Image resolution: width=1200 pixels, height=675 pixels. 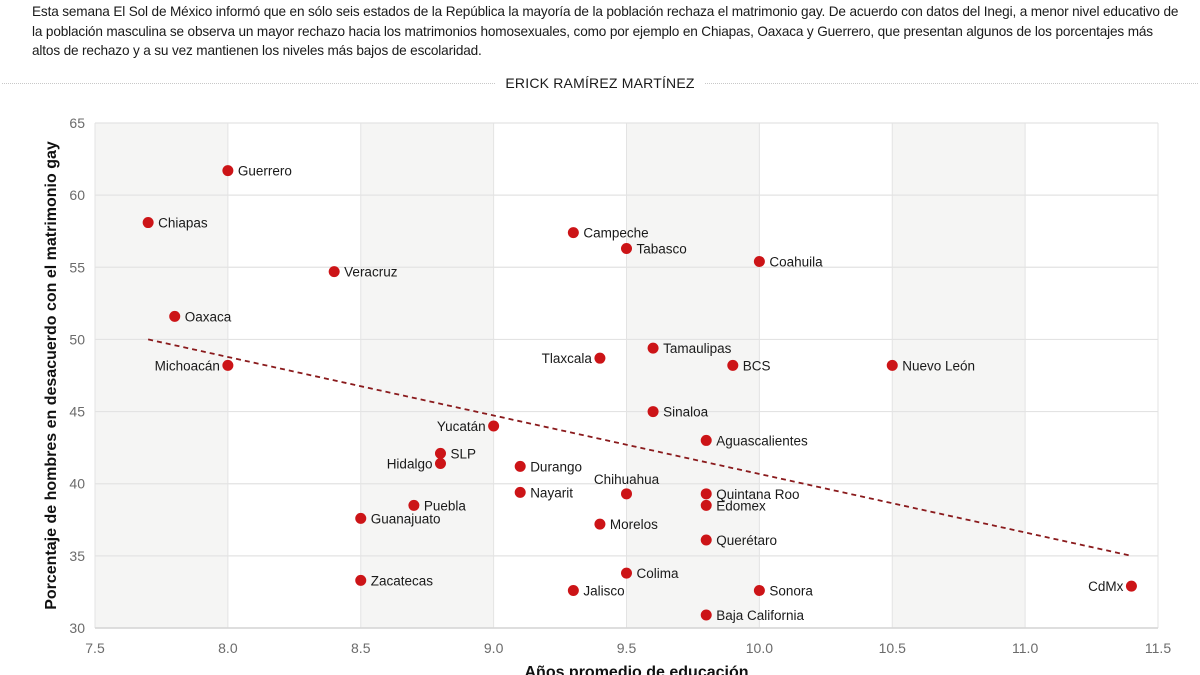 I want to click on data-point-group: Coahuila, so click(x=788, y=262).